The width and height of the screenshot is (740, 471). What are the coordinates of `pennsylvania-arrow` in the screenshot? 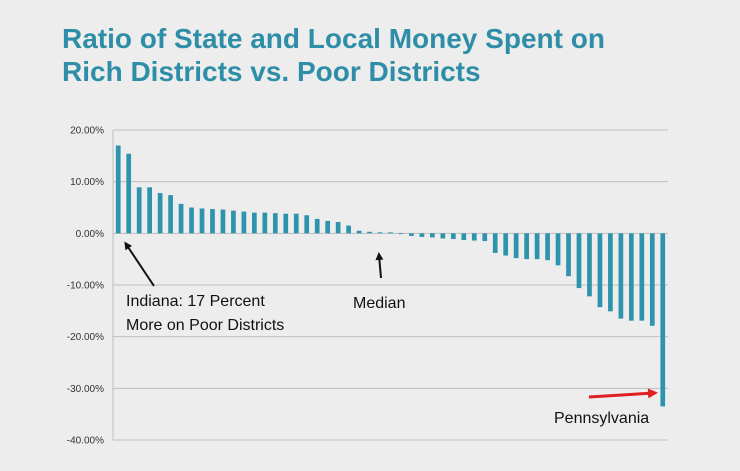 It's located at (623, 393).